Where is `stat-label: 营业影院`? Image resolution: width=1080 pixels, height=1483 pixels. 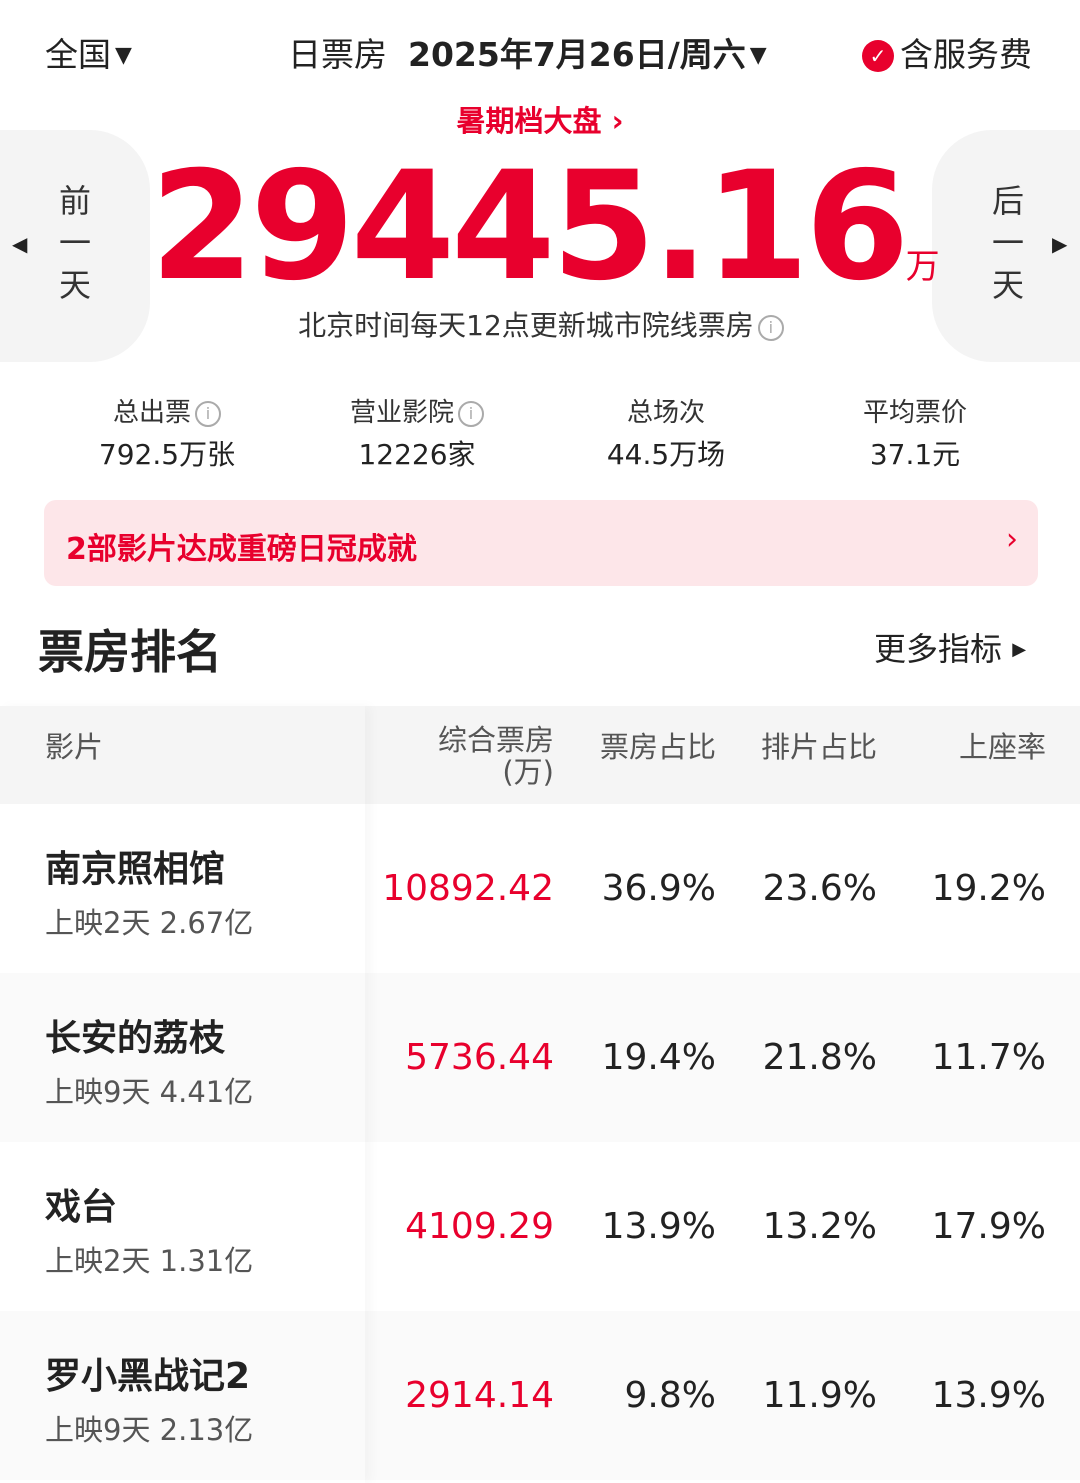
stat-label: 营业影院 is located at coordinates (401, 413).